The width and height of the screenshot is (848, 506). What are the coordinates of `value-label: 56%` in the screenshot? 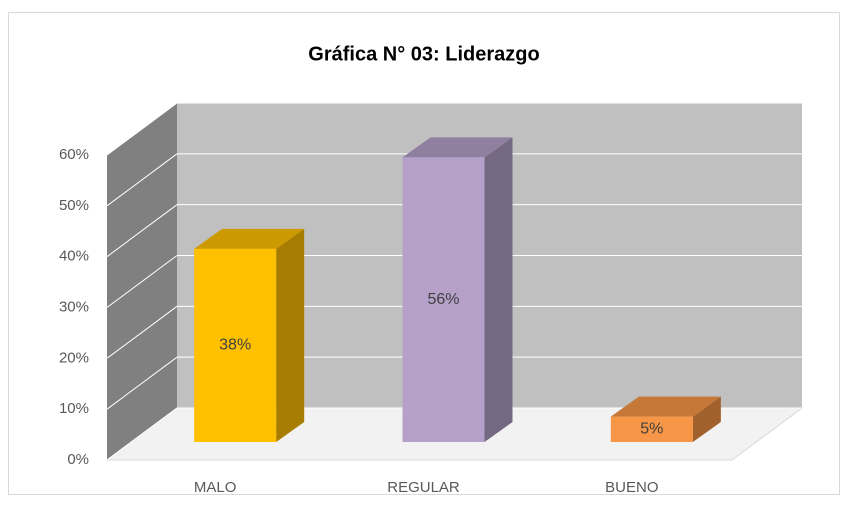 It's located at (443, 299).